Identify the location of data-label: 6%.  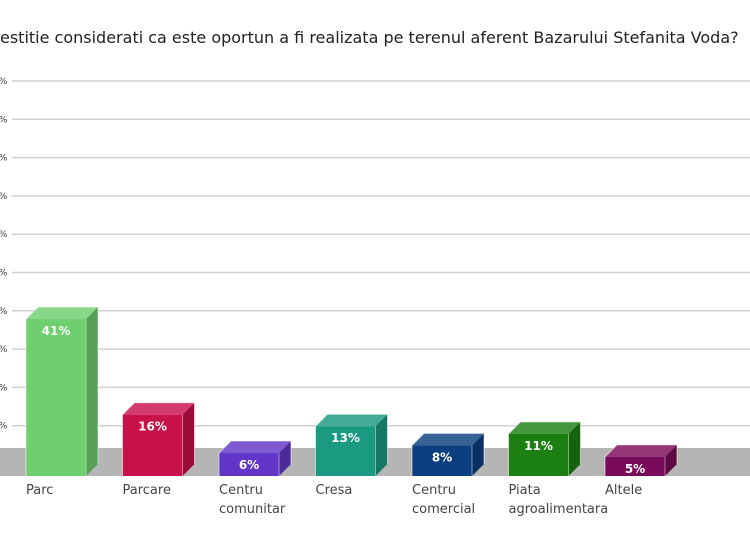
(249, 465).